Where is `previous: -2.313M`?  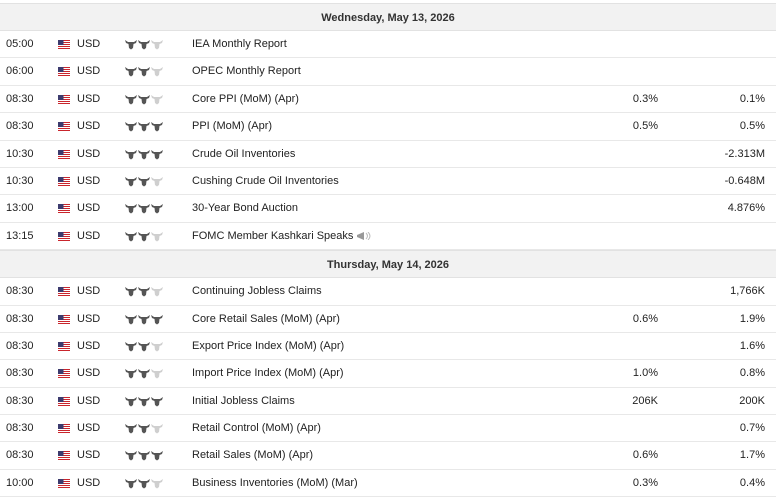
previous: -2.313M is located at coordinates (744, 153).